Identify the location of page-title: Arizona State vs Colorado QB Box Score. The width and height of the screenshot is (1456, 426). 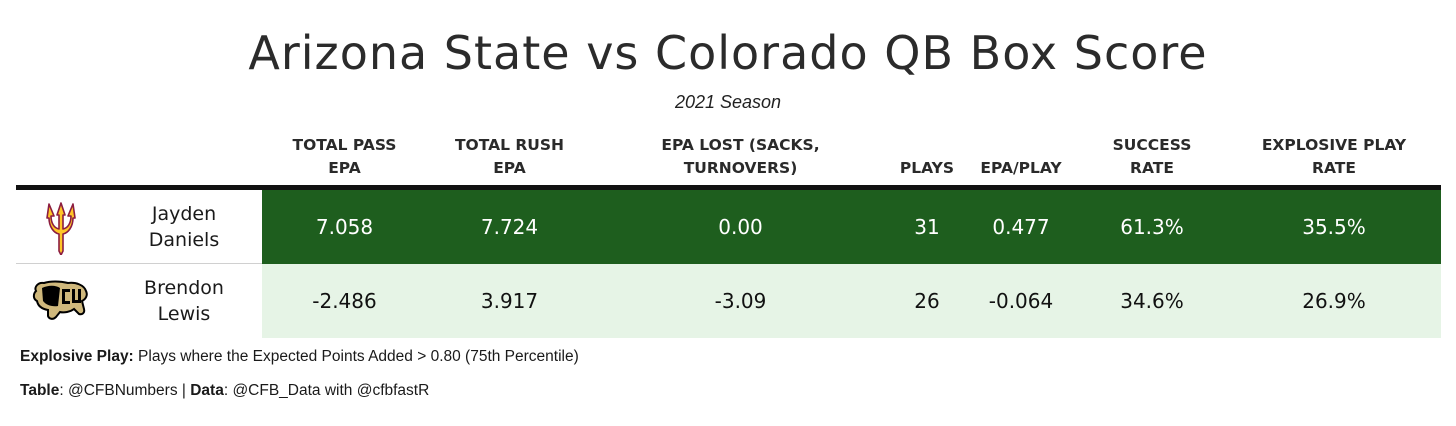
(728, 53).